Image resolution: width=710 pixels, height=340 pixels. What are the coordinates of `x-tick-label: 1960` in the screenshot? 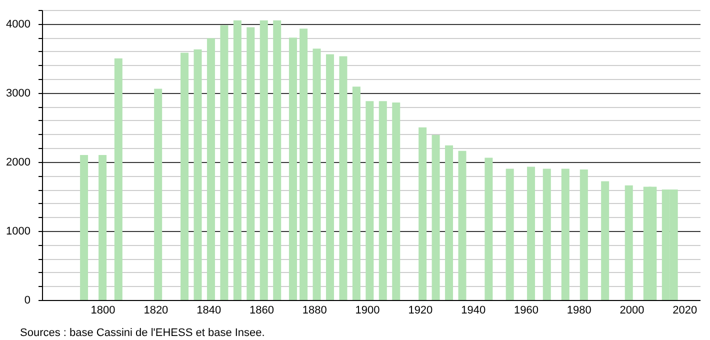 It's located at (526, 310).